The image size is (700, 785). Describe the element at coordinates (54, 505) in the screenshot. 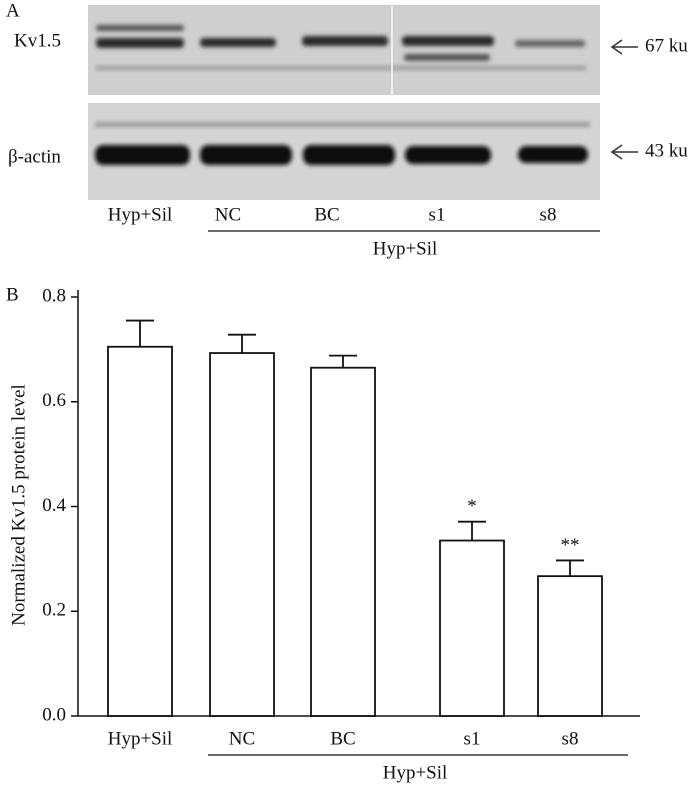

I see `y-tick-label: 0.4` at that location.